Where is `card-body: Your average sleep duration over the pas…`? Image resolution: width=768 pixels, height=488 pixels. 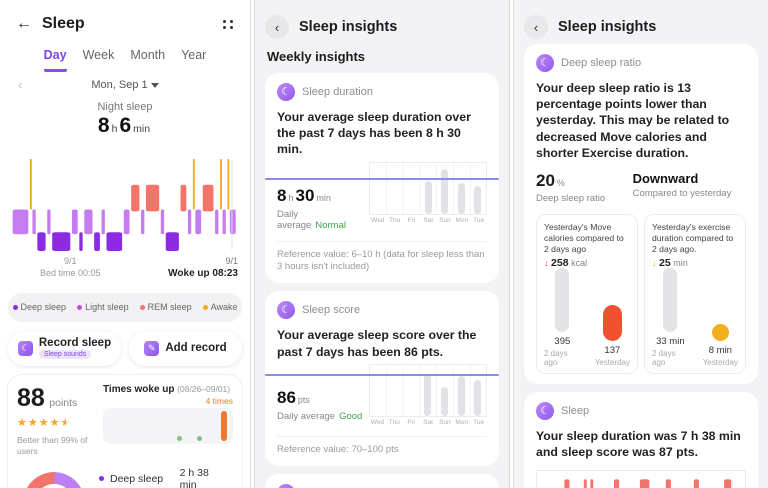
card-body: Your average sleep duration over the pas… is located at coordinates (374, 133).